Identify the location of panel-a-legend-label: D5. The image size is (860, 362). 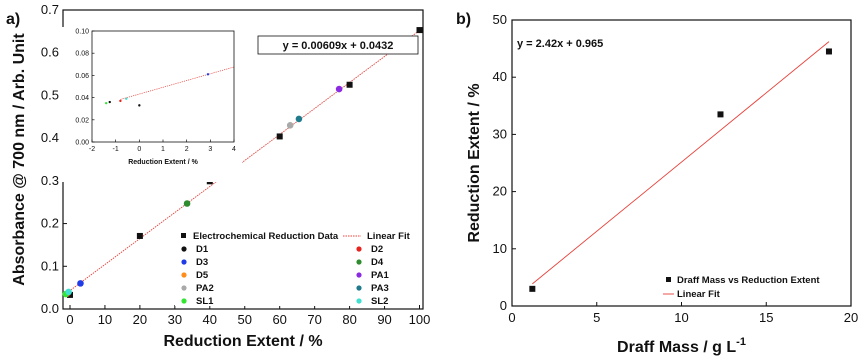
(202, 275).